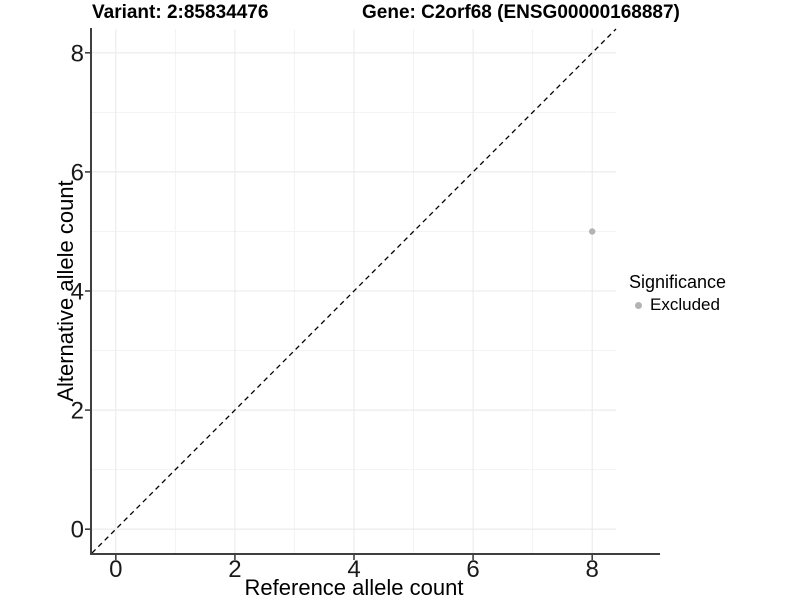 The width and height of the screenshot is (800, 600). I want to click on x-tick-label: 4, so click(353, 569).